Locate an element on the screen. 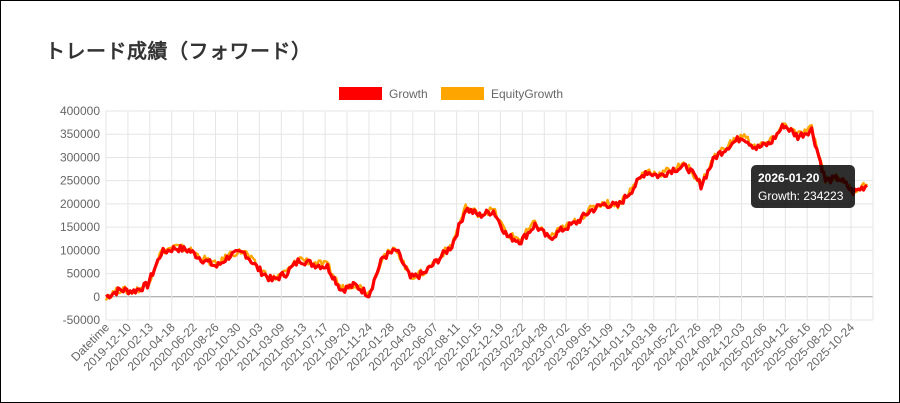 Image resolution: width=900 pixels, height=403 pixels. y-tick-label: 50000 is located at coordinates (84, 274).